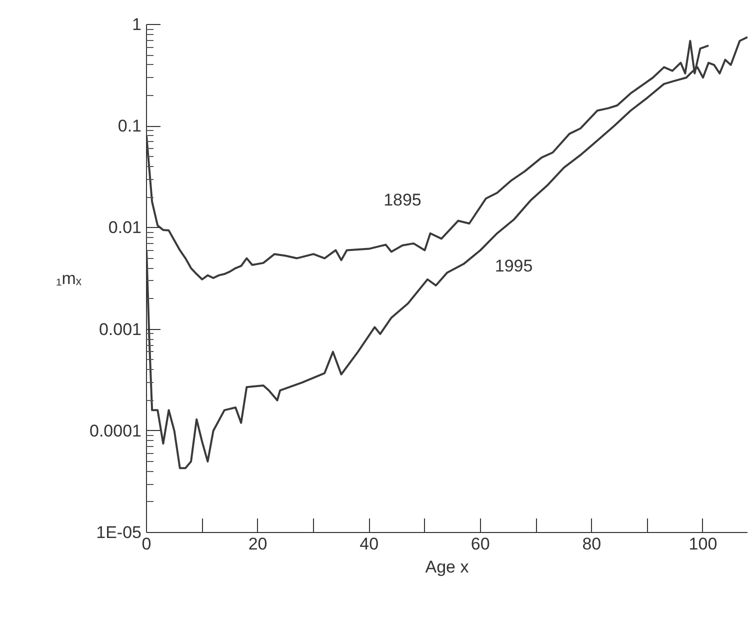 Image resolution: width=754 pixels, height=638 pixels. What do you see at coordinates (513, 266) in the screenshot?
I see `series-label: 1995` at bounding box center [513, 266].